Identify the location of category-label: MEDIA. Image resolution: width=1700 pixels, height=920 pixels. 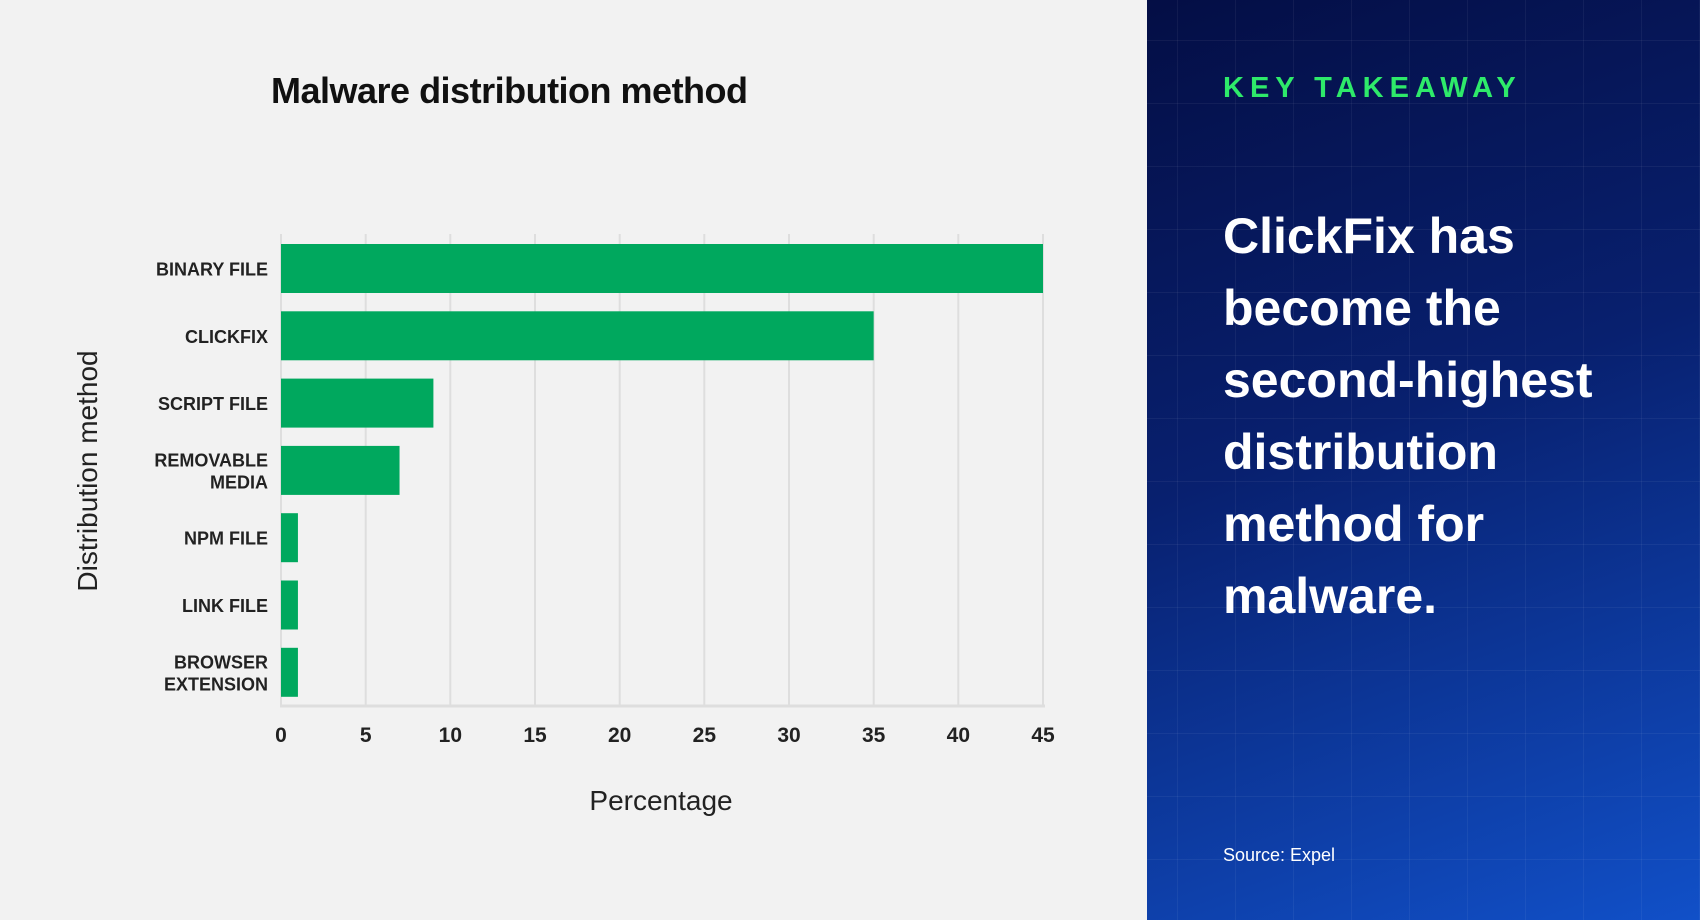
(239, 482).